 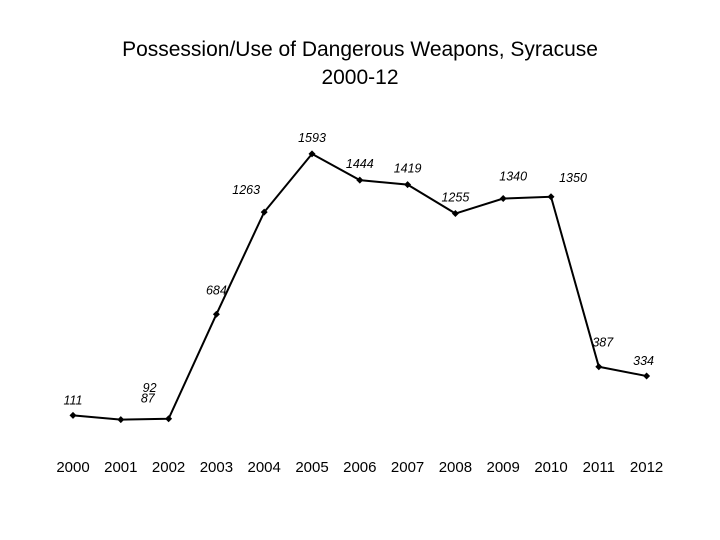 What do you see at coordinates (72, 467) in the screenshot?
I see `x-tick-label: 2000` at bounding box center [72, 467].